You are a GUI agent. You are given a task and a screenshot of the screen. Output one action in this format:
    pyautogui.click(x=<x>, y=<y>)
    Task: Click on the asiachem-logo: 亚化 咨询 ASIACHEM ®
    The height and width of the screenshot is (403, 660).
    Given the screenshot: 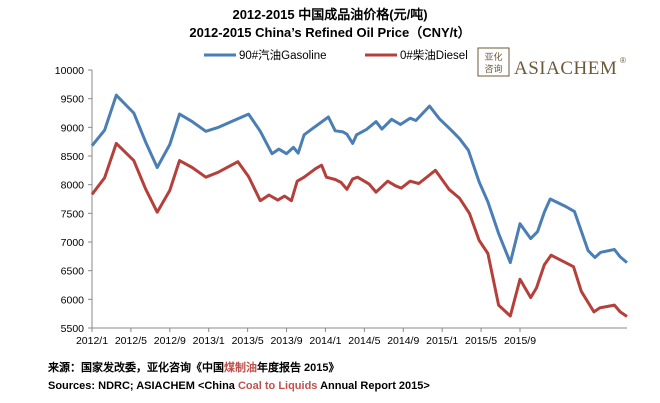 What is the action you would take?
    pyautogui.click(x=551, y=63)
    